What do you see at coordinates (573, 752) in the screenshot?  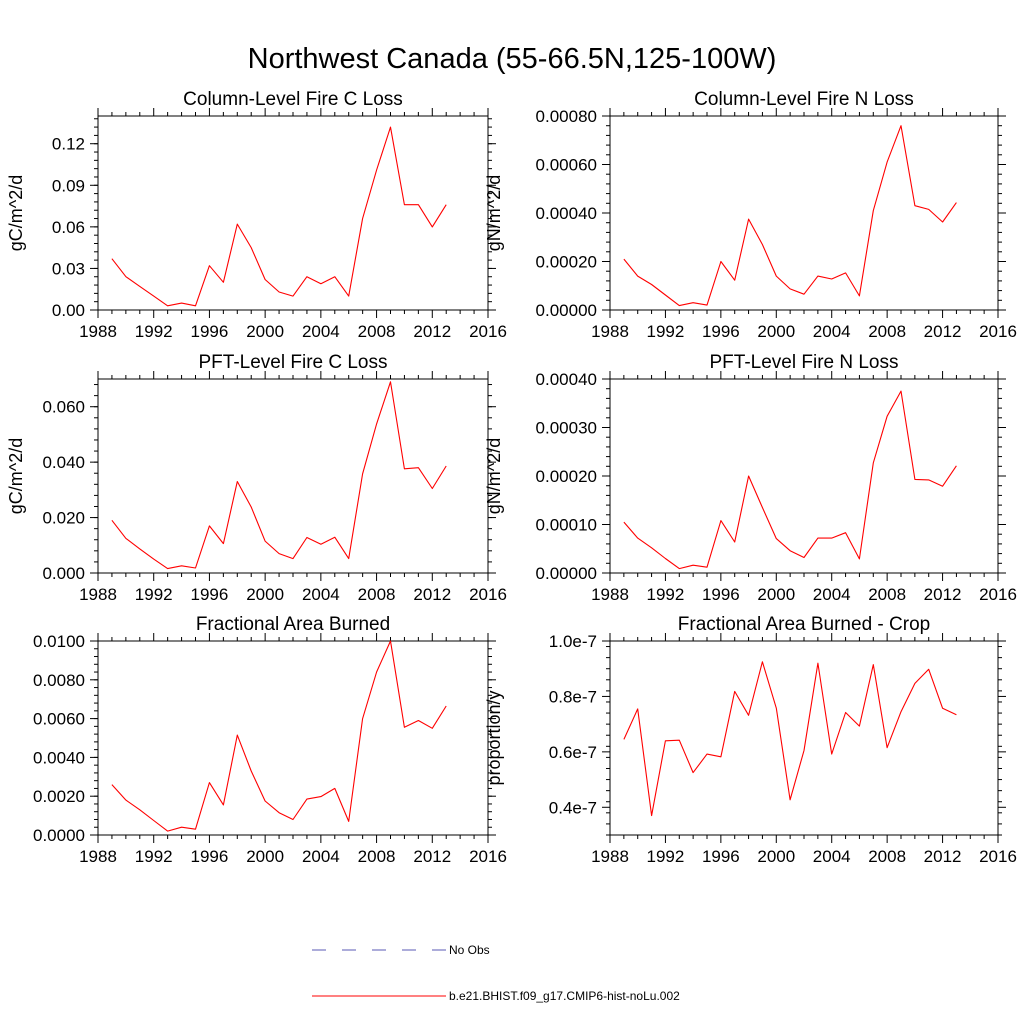 I see `y-tick-label: 0.6e-7` at bounding box center [573, 752].